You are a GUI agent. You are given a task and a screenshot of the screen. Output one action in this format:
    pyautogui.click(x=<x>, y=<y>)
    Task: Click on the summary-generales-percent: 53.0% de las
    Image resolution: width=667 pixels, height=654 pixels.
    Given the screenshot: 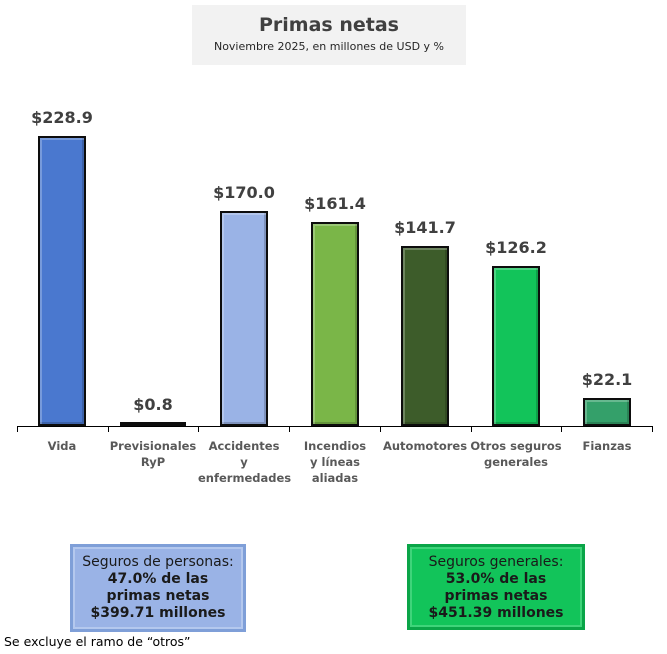 What is the action you would take?
    pyautogui.click(x=496, y=579)
    